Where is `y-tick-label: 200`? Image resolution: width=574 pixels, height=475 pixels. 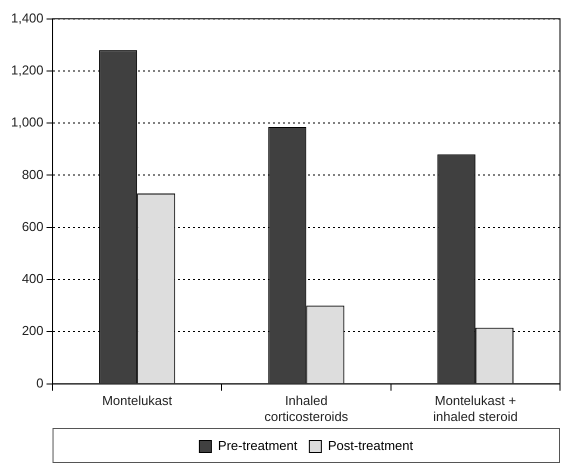
y-tick-label: 200 is located at coordinates (33, 330).